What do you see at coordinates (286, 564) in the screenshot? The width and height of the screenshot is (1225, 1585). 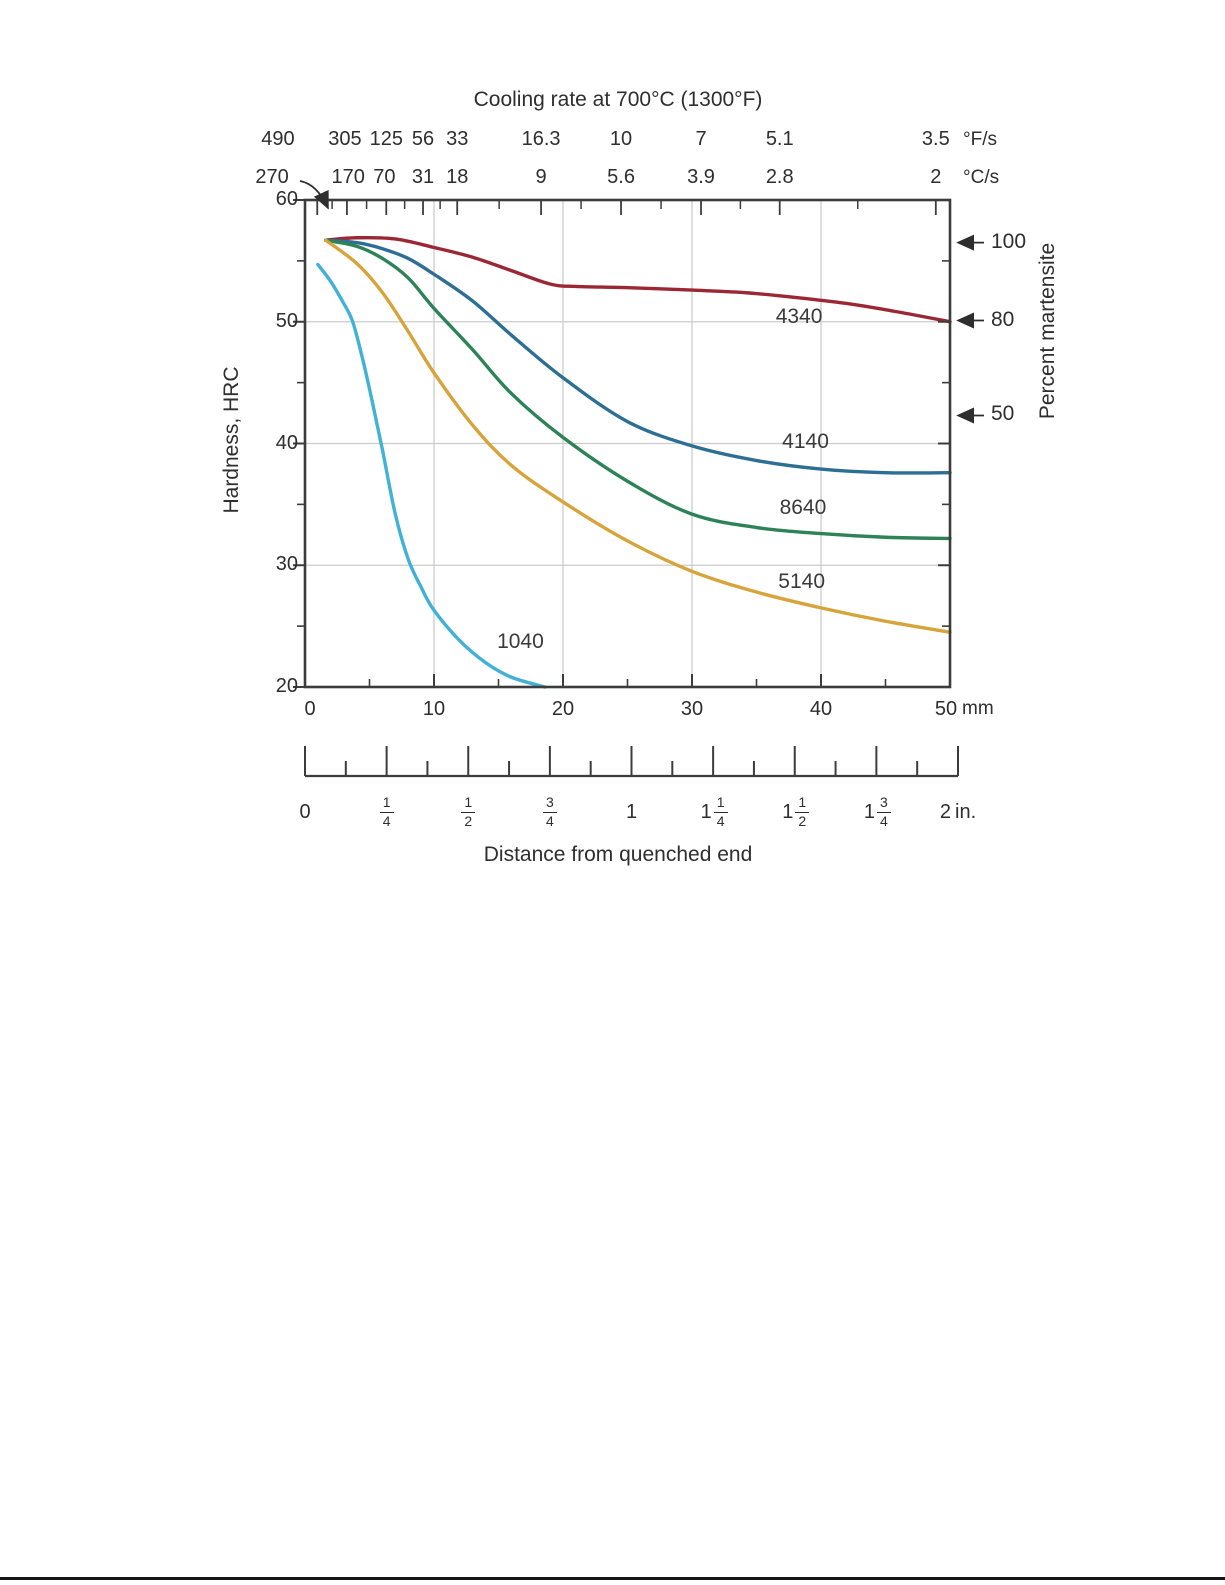 I see `y-tick-label: 30` at bounding box center [286, 564].